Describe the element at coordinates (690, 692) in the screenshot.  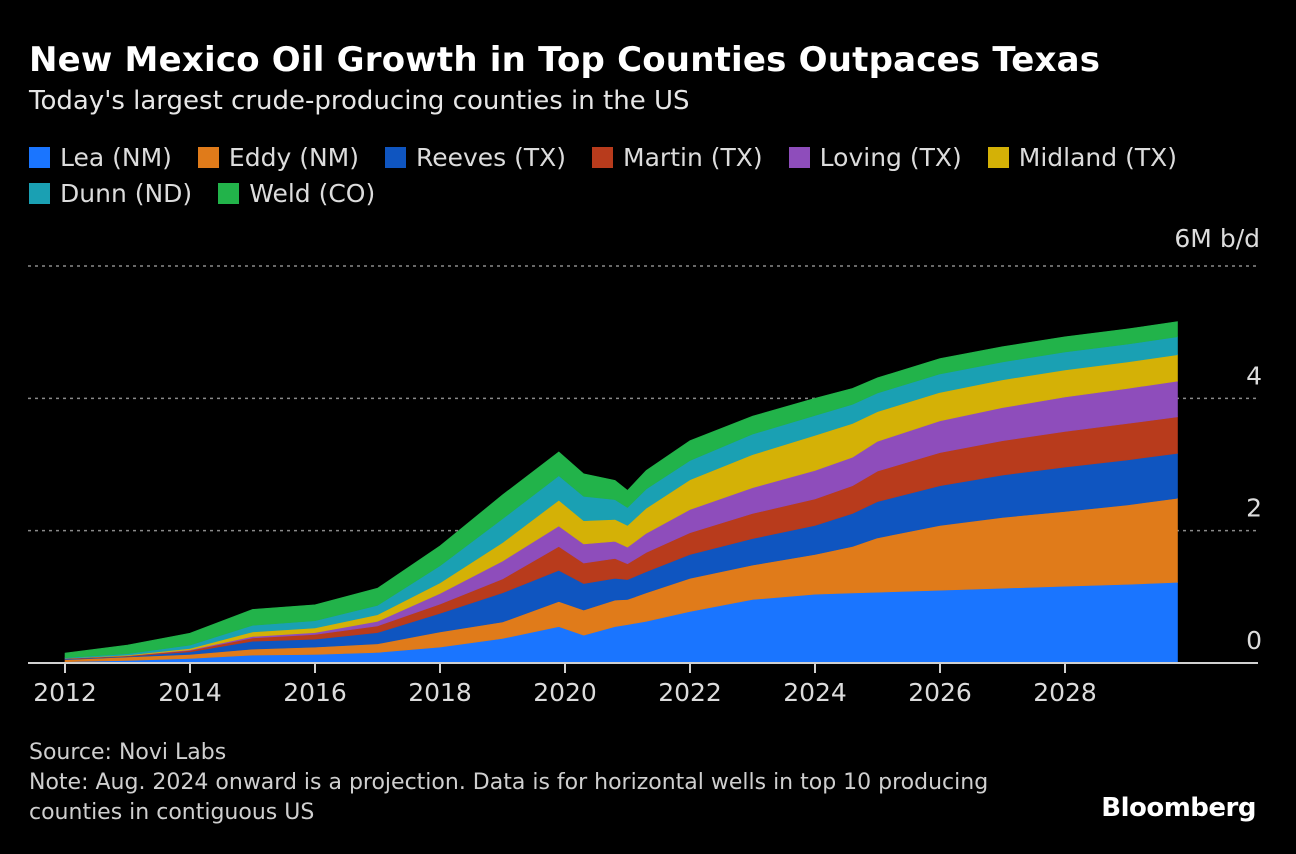
I see `x-tick-label: 2022` at that location.